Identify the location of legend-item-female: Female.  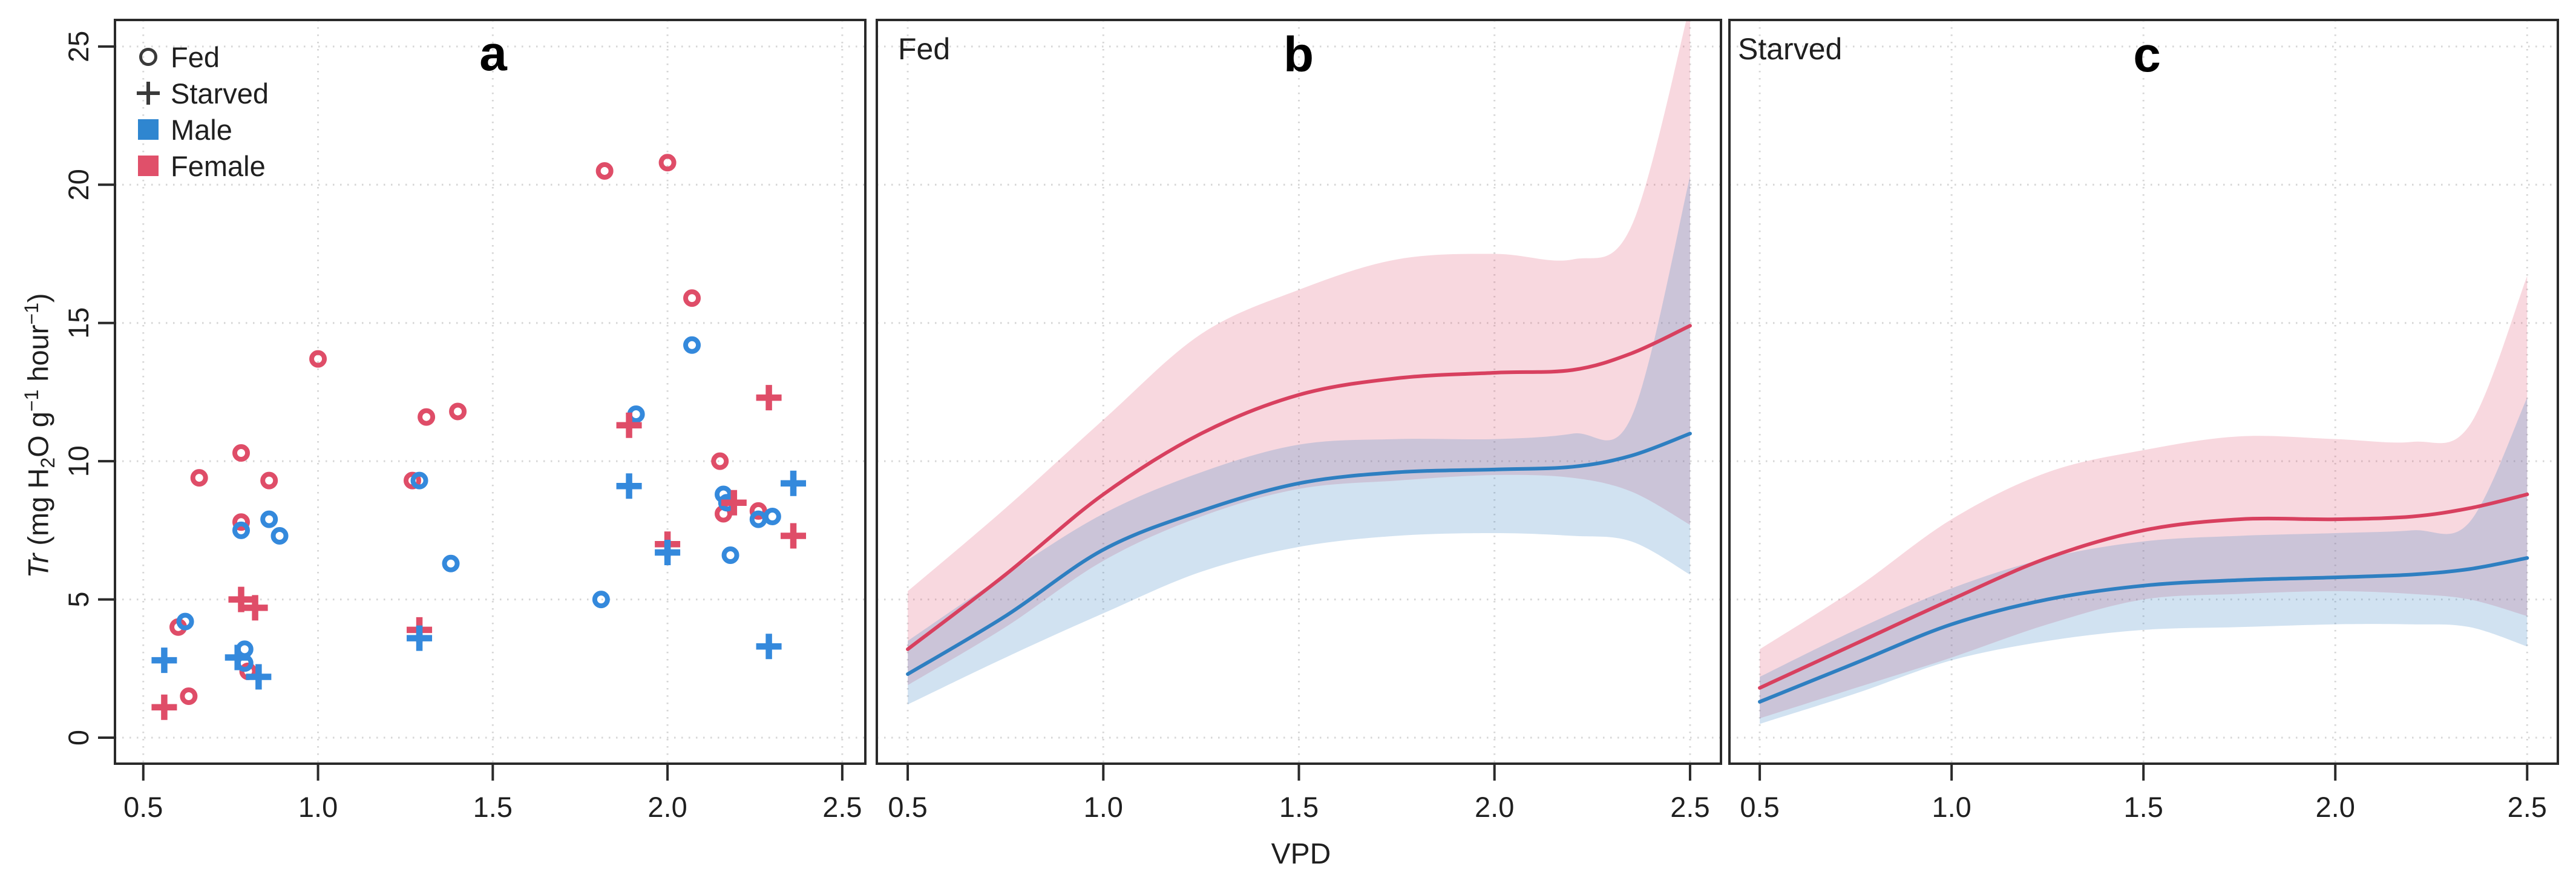
(201, 166).